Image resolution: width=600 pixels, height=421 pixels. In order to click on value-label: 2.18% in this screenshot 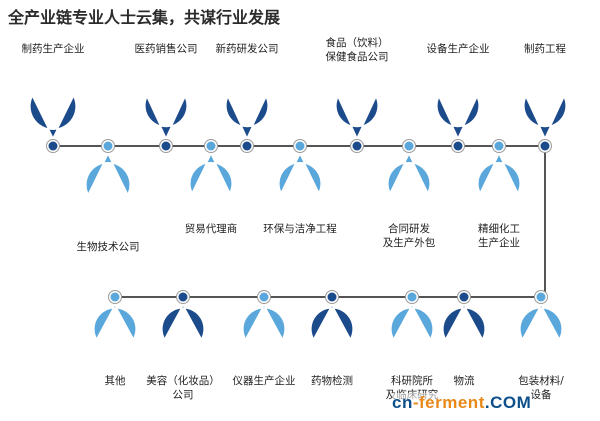, I will do `click(114, 350)`.